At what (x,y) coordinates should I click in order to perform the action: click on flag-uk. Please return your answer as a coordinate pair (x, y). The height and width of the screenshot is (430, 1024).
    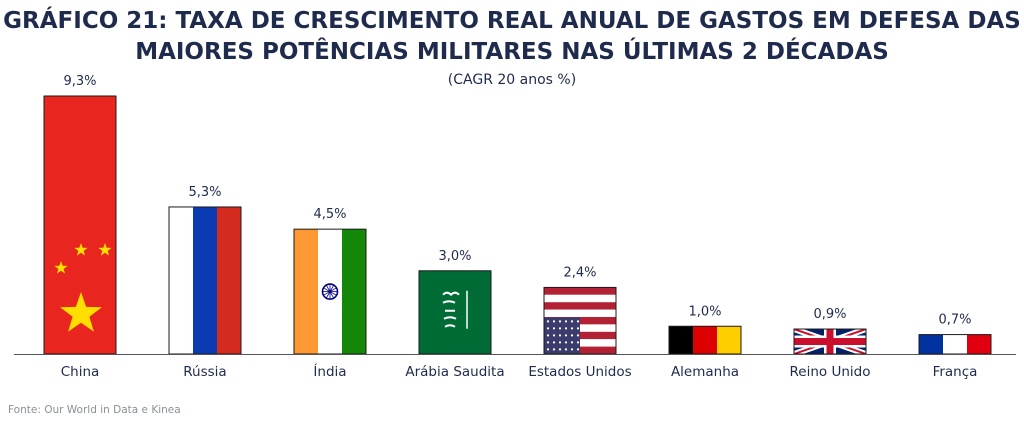
    Looking at the image, I should click on (830, 341).